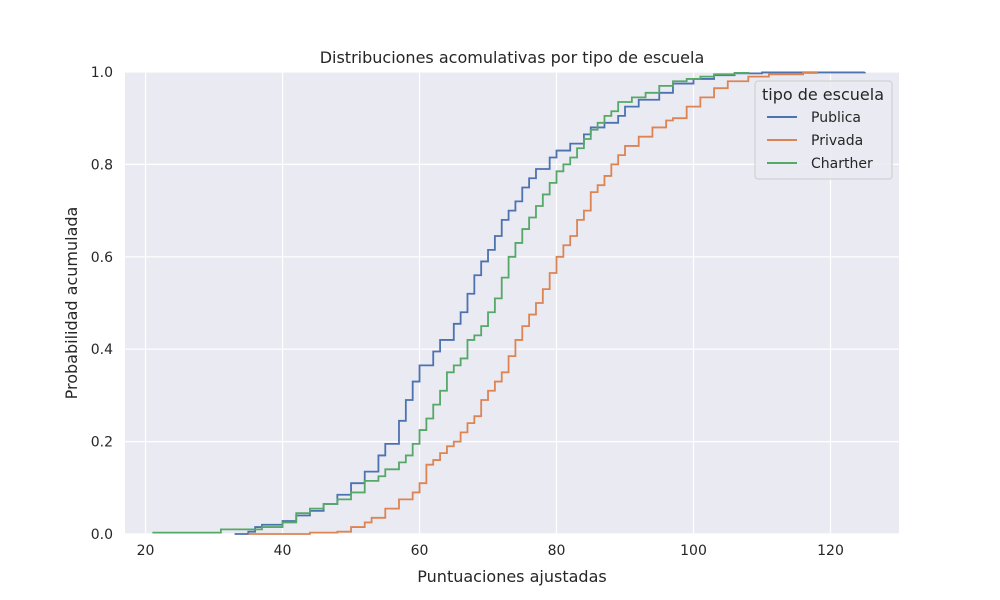 The image size is (1000, 600). What do you see at coordinates (102, 304) in the screenshot?
I see `y-tick-labels: 0.0 0.2 0.4 0.6 0.8 1.0` at bounding box center [102, 304].